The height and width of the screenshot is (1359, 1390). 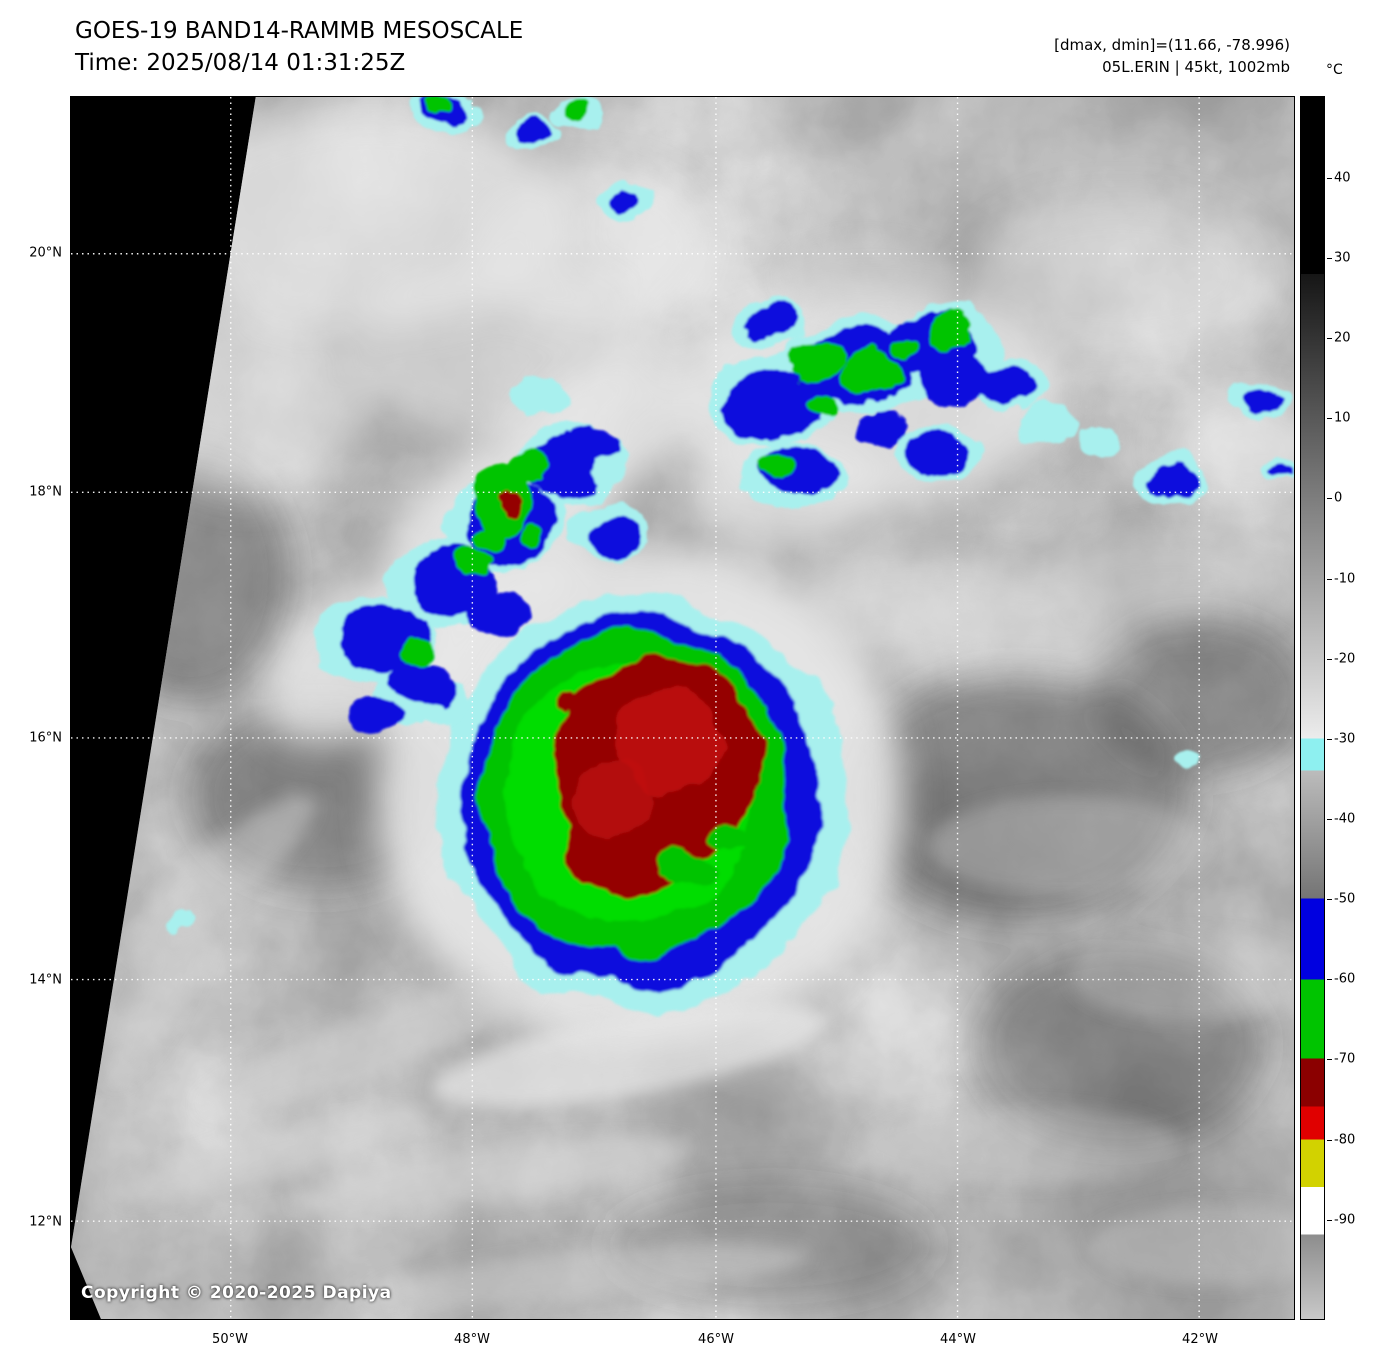 I want to click on hurricane-cold-core, so click(x=642, y=802).